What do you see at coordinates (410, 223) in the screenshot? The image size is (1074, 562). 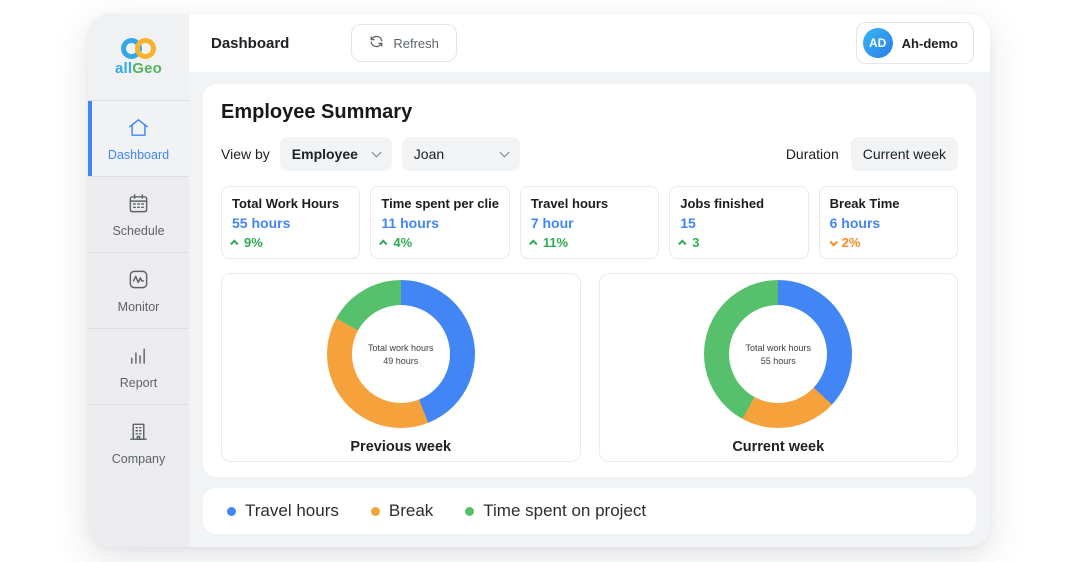 I see `stat-value: 11 hours` at bounding box center [410, 223].